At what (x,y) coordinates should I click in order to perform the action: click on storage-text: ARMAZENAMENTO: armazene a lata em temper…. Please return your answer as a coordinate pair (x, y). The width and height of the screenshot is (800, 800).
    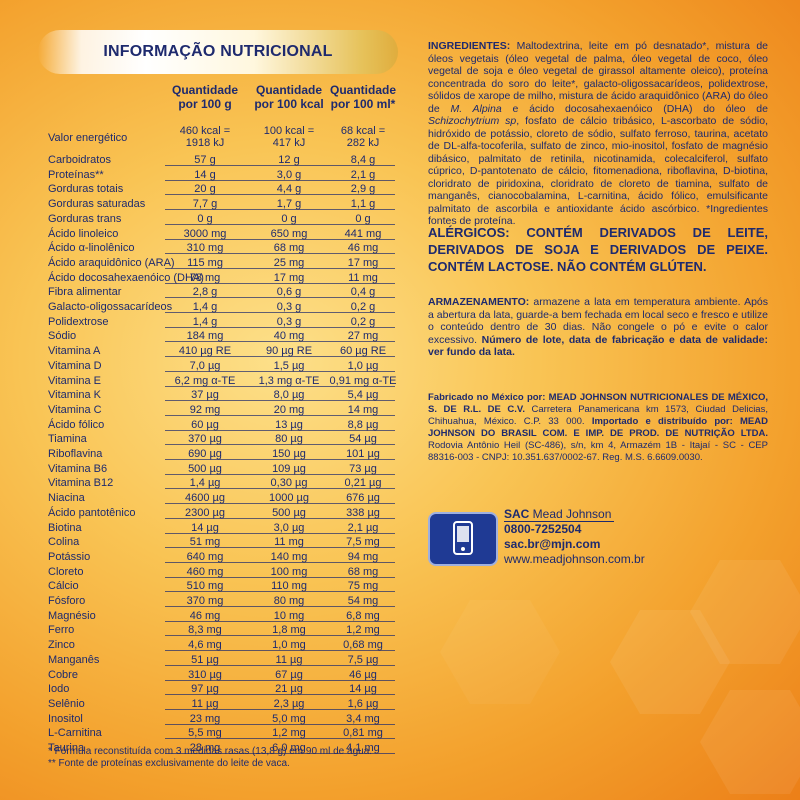
    Looking at the image, I should click on (598, 327).